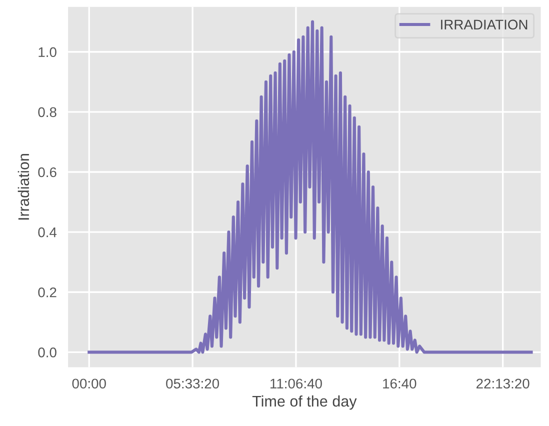 This screenshot has height=426, width=549. I want to click on y-axis-title: Irradiation, so click(24, 187).